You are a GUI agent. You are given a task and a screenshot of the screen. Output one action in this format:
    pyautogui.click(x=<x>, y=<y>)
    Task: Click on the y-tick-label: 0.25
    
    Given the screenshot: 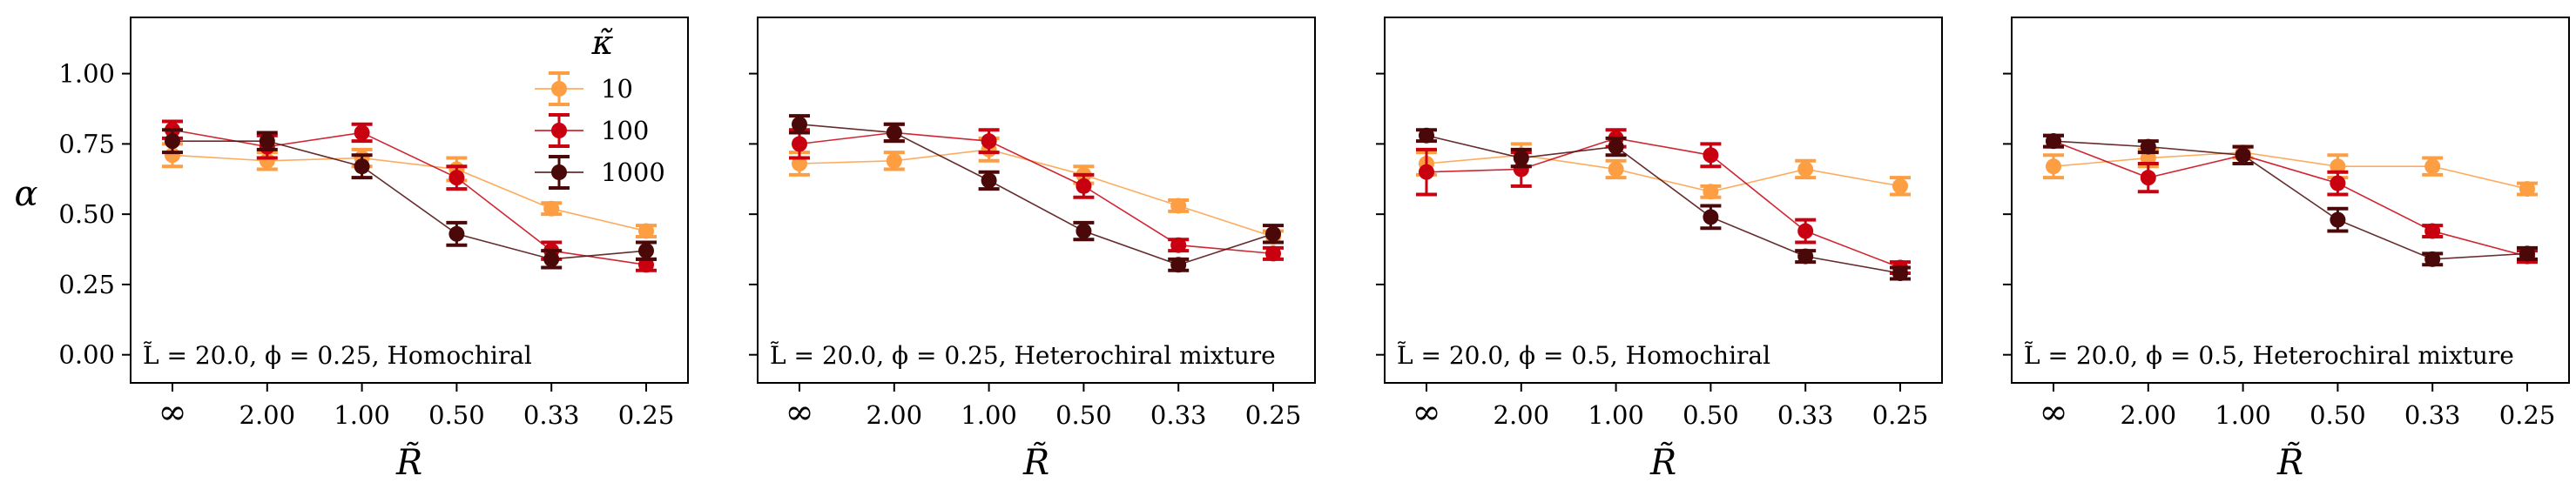 What is the action you would take?
    pyautogui.click(x=86, y=284)
    